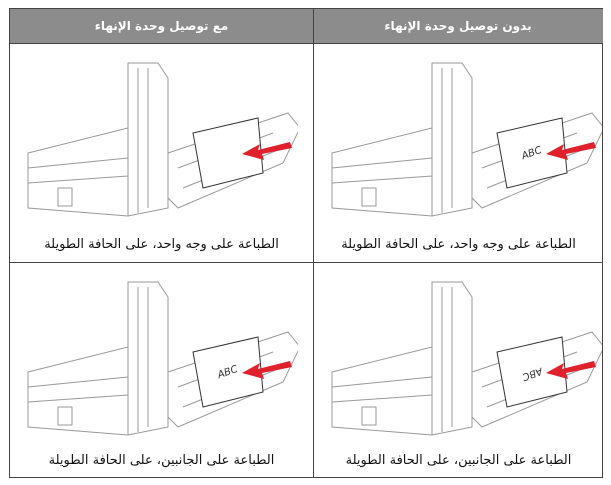  Describe the element at coordinates (458, 26) in the screenshot. I see `header-cell: بدون توصيل وحدة الإنهاء` at that location.